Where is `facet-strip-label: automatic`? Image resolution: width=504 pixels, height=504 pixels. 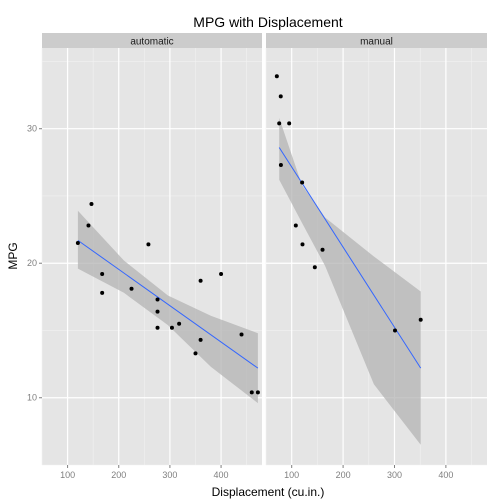 facet-strip-label: automatic is located at coordinates (151, 42).